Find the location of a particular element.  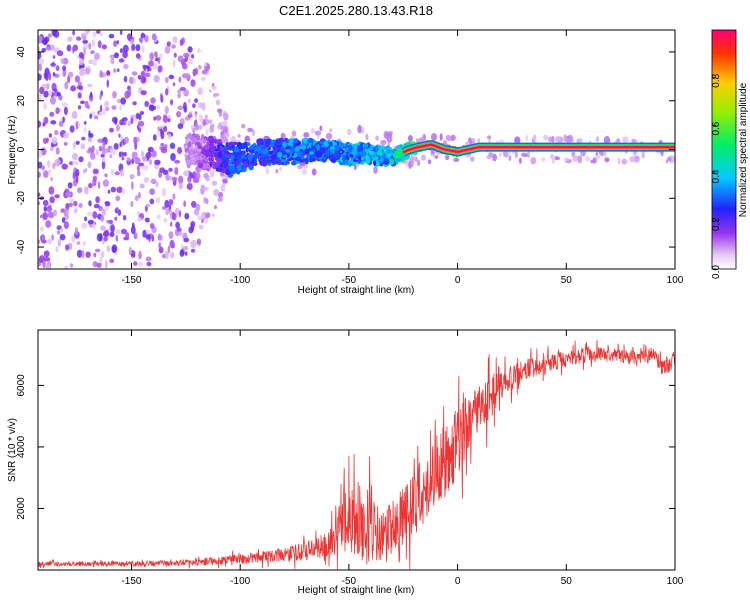

figure-title: C2E1.2025.280.13.43.R18 is located at coordinates (356, 10).